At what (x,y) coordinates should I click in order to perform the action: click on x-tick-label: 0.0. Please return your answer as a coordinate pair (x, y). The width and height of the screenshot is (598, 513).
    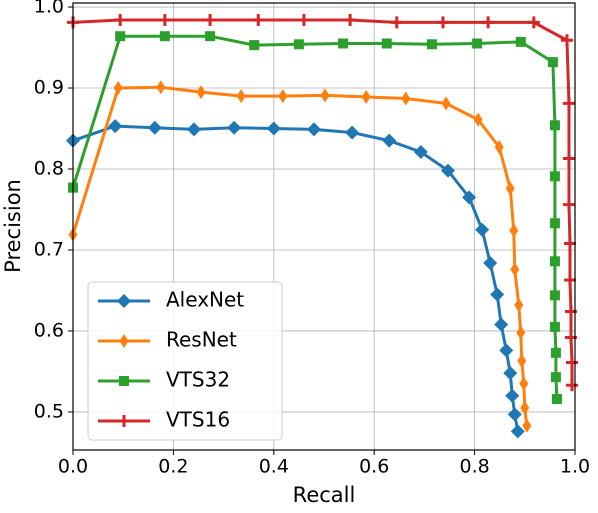
    Looking at the image, I should click on (73, 467).